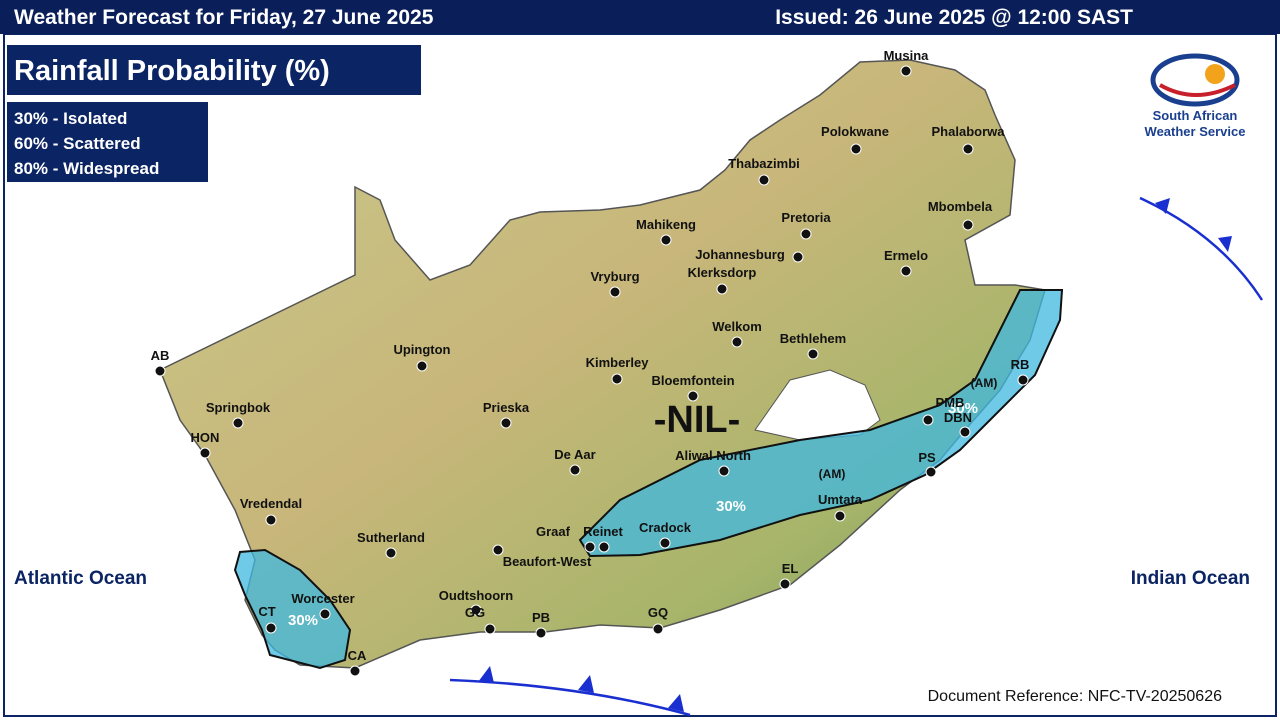 Image resolution: width=1280 pixels, height=725 pixels. What do you see at coordinates (907, 55) in the screenshot?
I see `city-label: Musina` at bounding box center [907, 55].